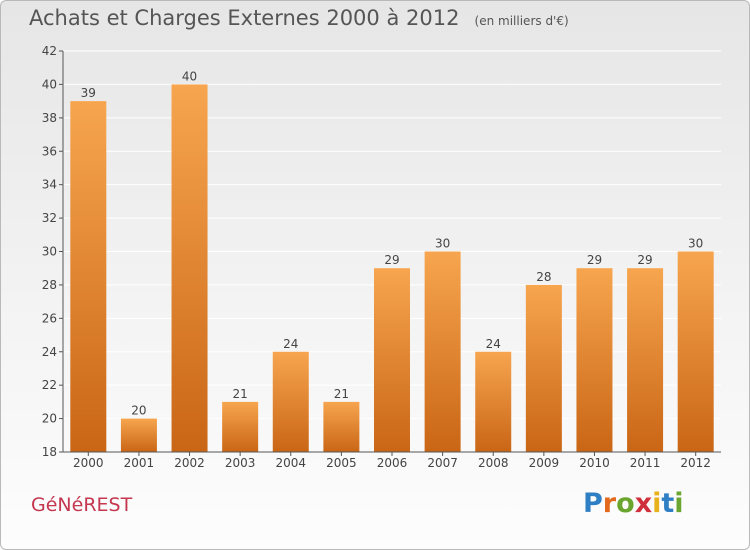 This screenshot has width=750, height=550. Describe the element at coordinates (594, 463) in the screenshot. I see `x-tick-label: 2010` at that location.